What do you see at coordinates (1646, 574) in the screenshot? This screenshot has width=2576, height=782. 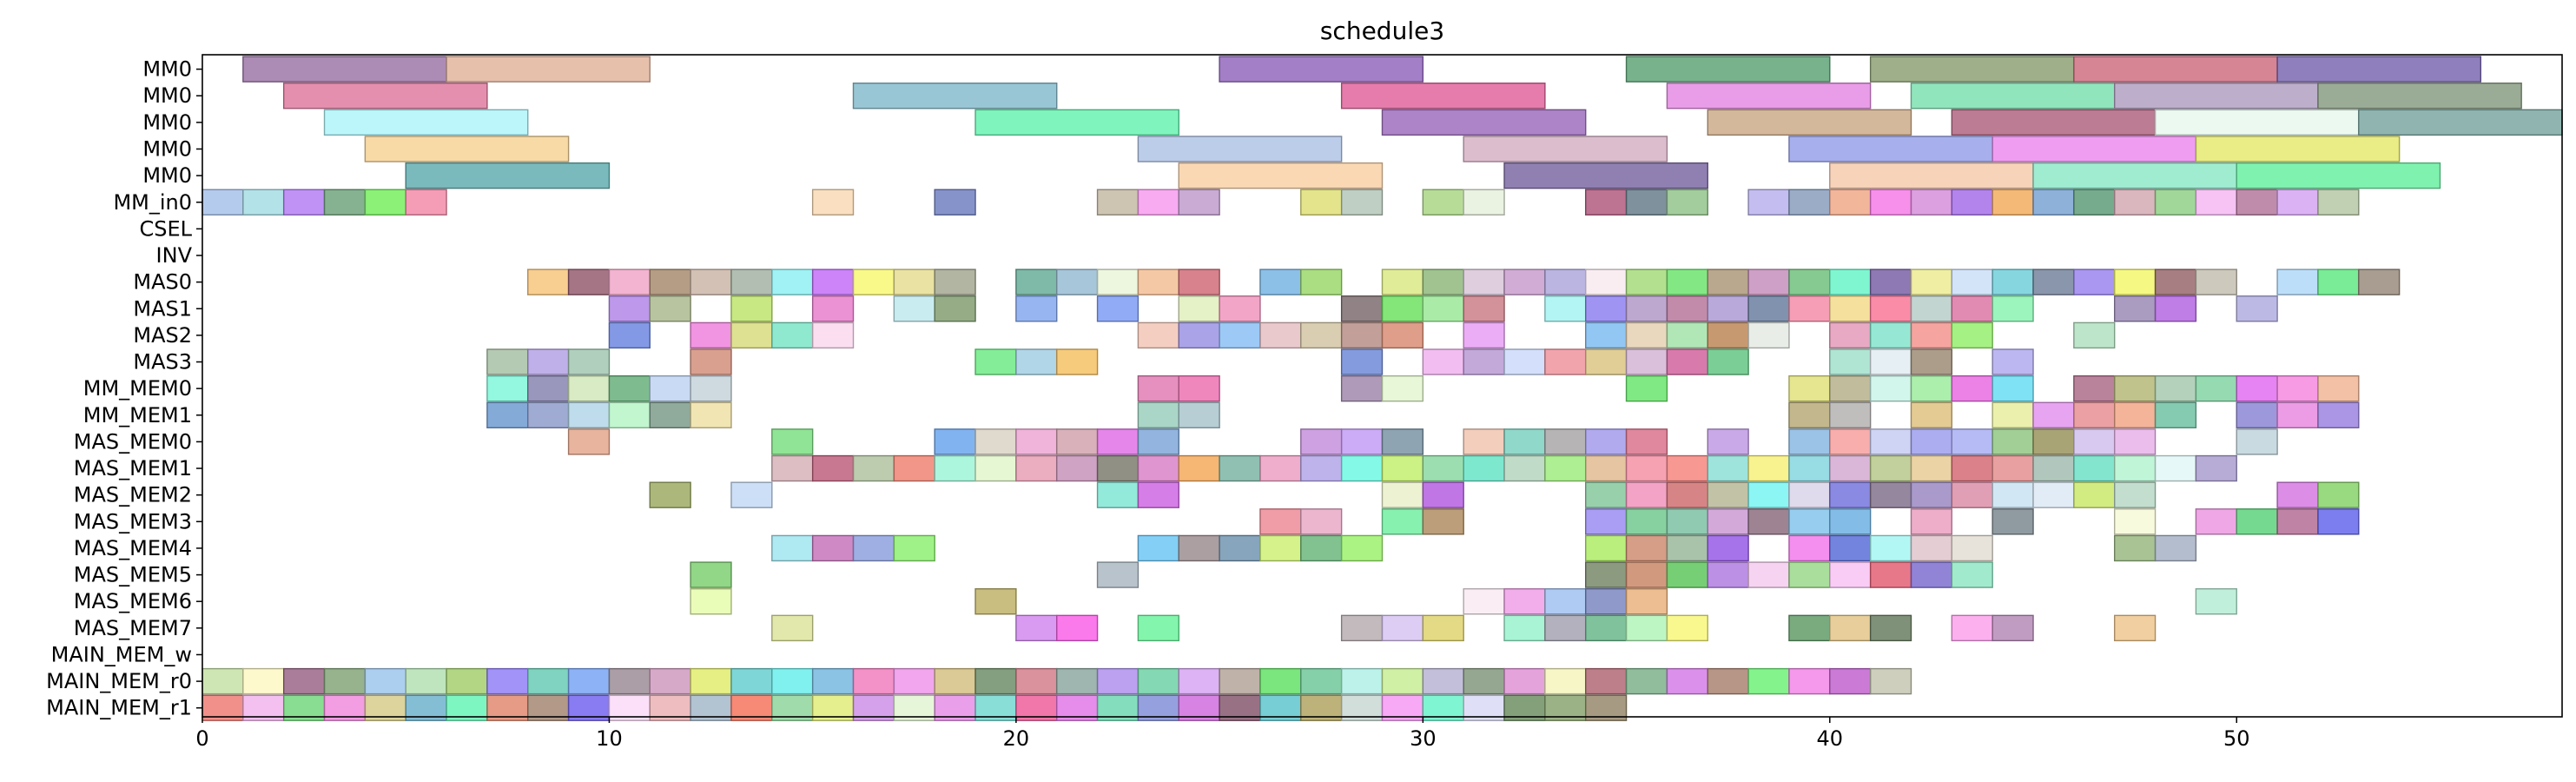 I see `task-bar-r19-t3` at bounding box center [1646, 574].